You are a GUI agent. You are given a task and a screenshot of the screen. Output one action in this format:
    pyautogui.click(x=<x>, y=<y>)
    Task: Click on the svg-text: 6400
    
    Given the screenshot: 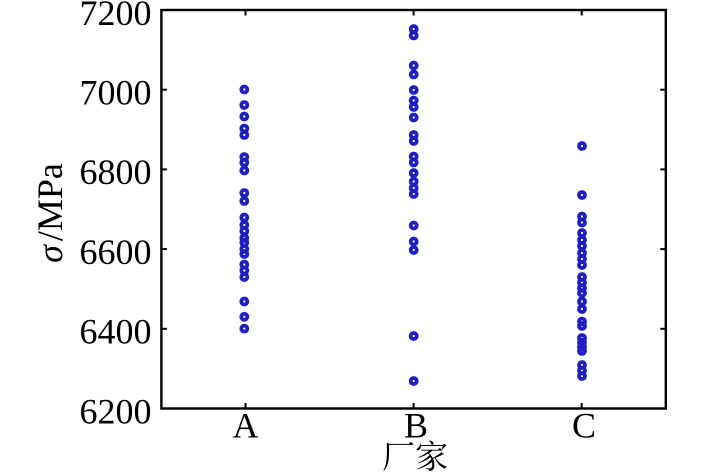 What is the action you would take?
    pyautogui.click(x=116, y=332)
    